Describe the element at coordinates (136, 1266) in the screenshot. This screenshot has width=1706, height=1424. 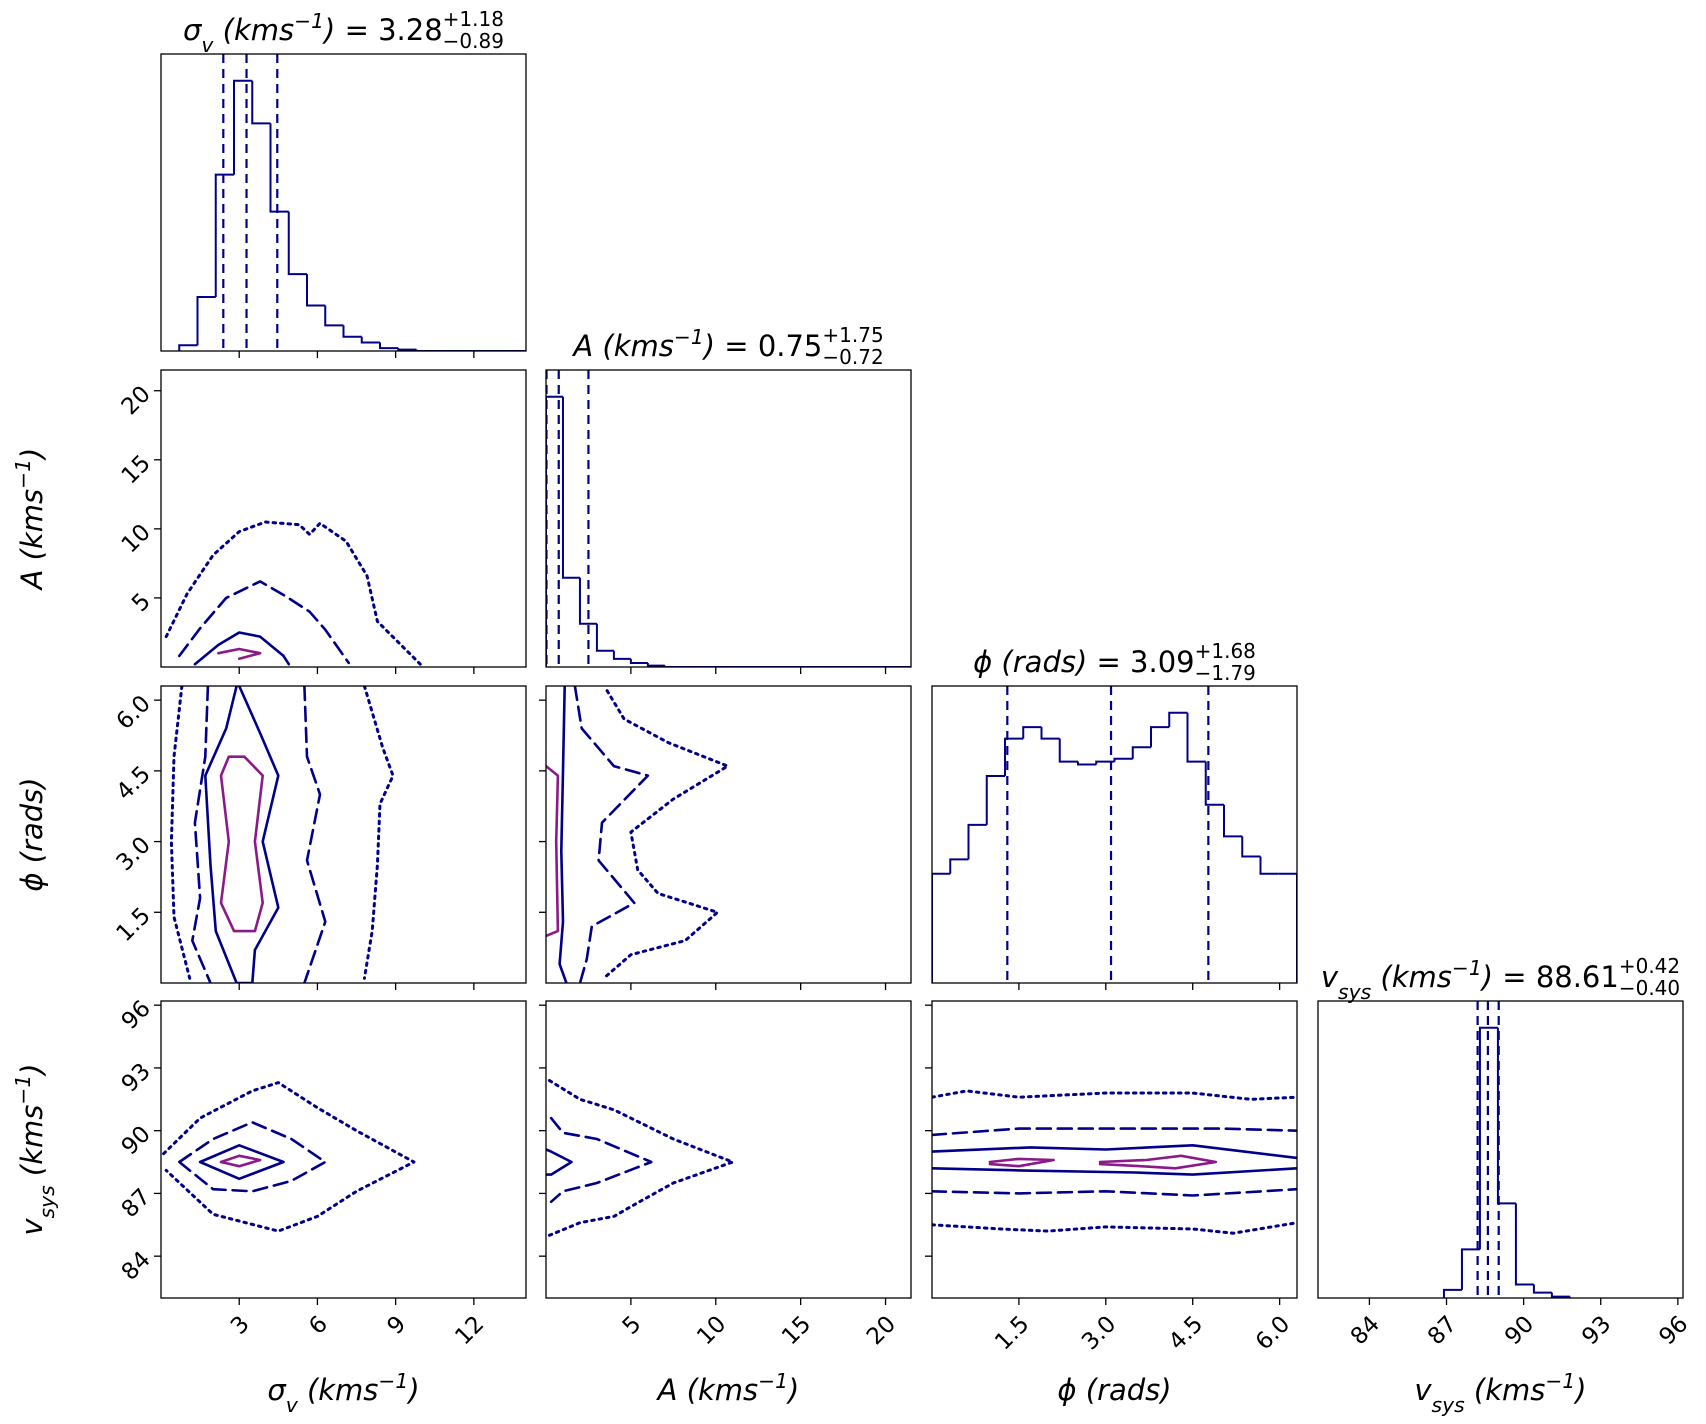
I see `y-tick-label: 84` at that location.